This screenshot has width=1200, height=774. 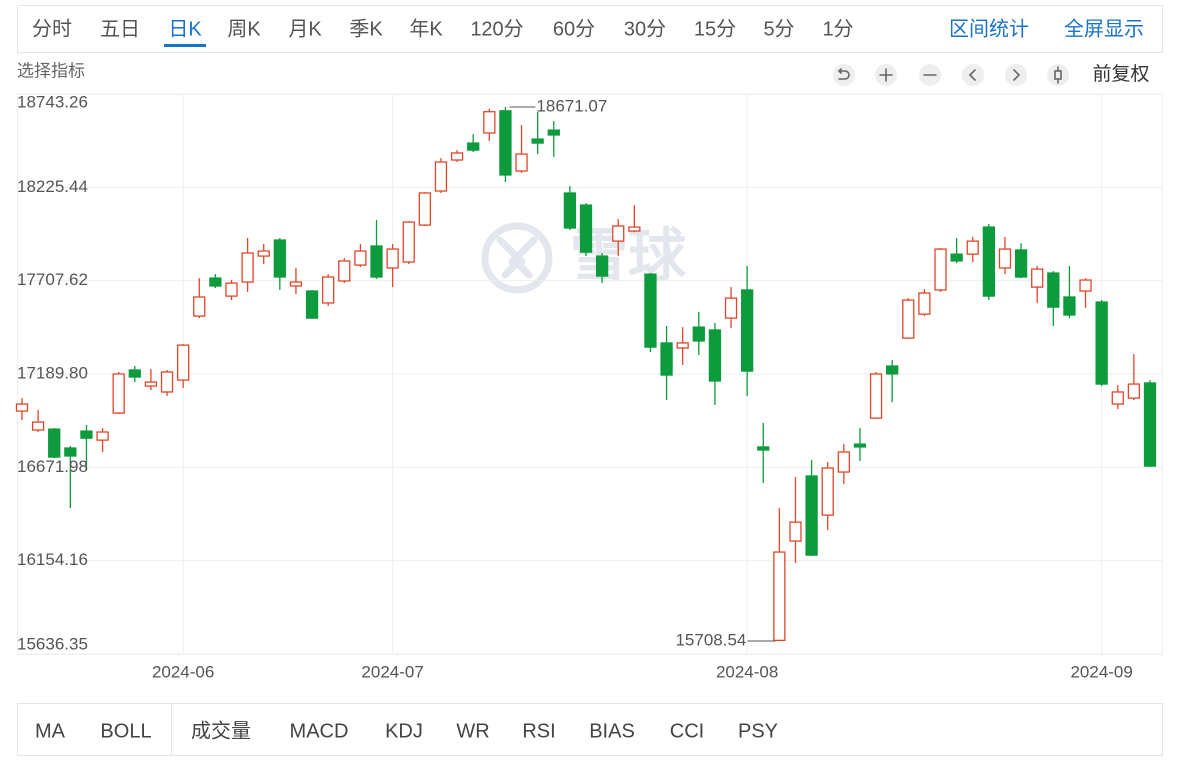 I want to click on period-tab: 年K, so click(x=426, y=28).